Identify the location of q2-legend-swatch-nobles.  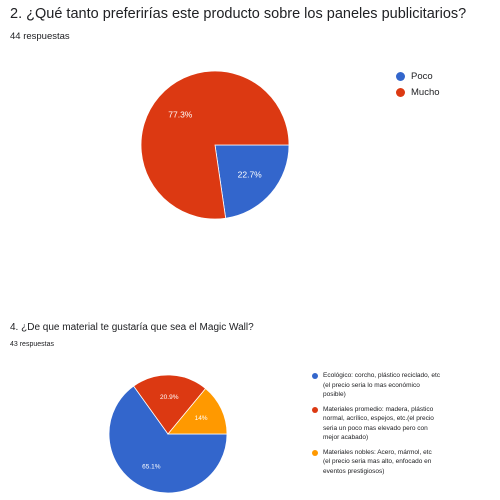
(315, 453).